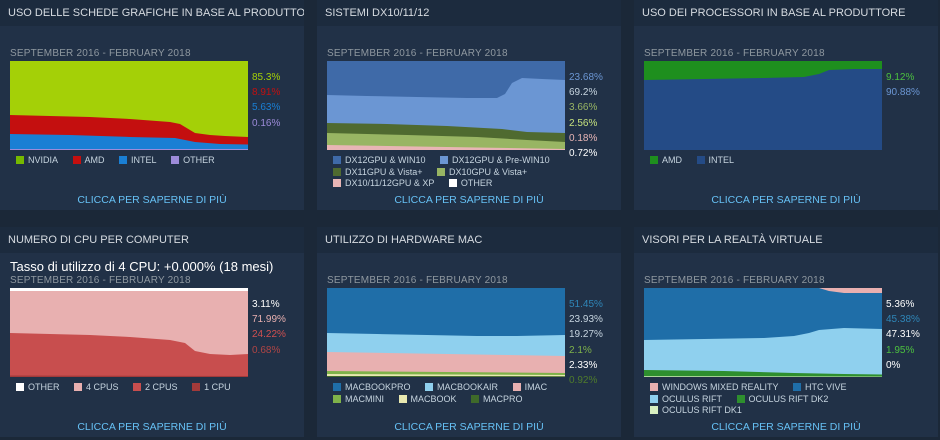 The width and height of the screenshot is (940, 440). What do you see at coordinates (152, 240) in the screenshot?
I see `panel-header: NUMERO DI CPU PER COMPUTER` at bounding box center [152, 240].